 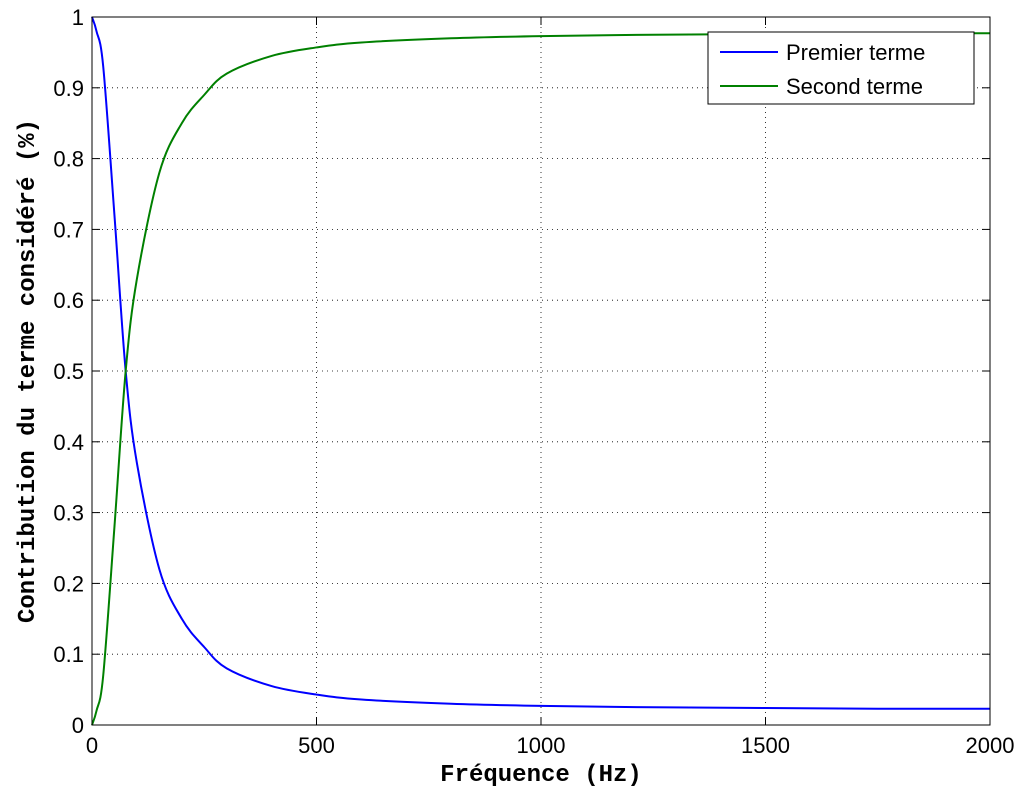 What do you see at coordinates (92, 745) in the screenshot?
I see `x-tick-label: 0` at bounding box center [92, 745].